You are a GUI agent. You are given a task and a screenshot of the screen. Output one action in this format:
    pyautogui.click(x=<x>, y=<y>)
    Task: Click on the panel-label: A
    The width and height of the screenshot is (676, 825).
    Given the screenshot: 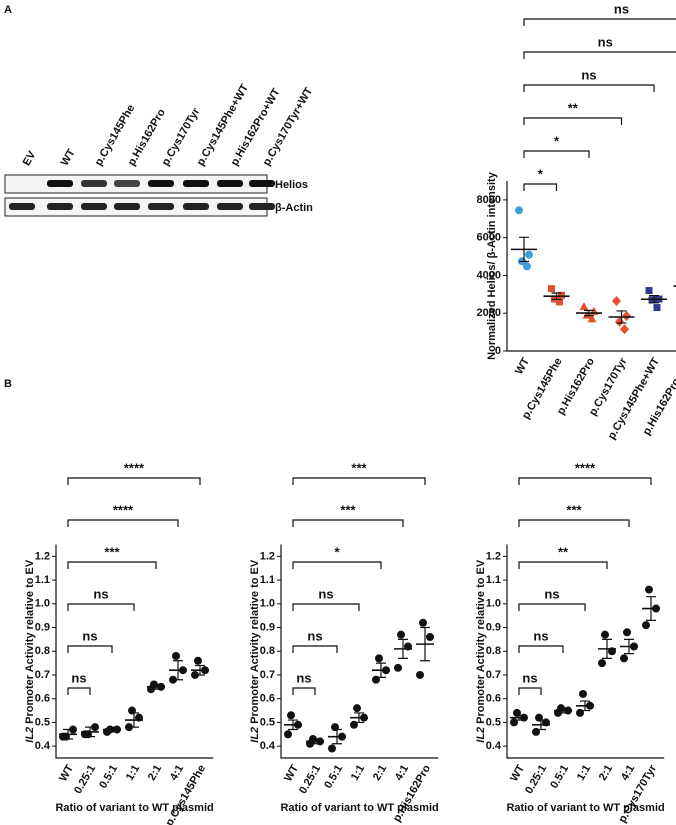 What is the action you would take?
    pyautogui.click(x=8, y=10)
    